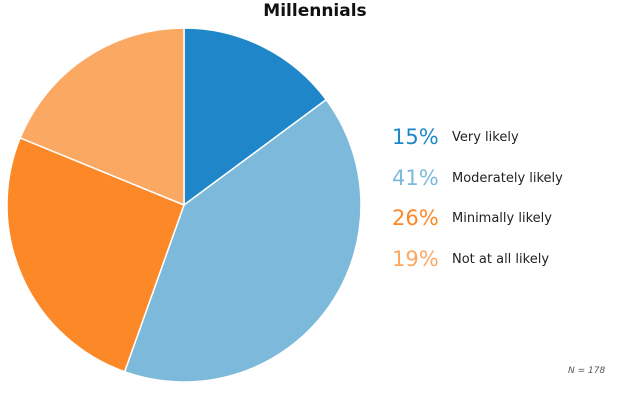 This screenshot has height=401, width=630. What do you see at coordinates (255, 117) in the screenshot?
I see `pie-slice-very-likely` at bounding box center [255, 117].